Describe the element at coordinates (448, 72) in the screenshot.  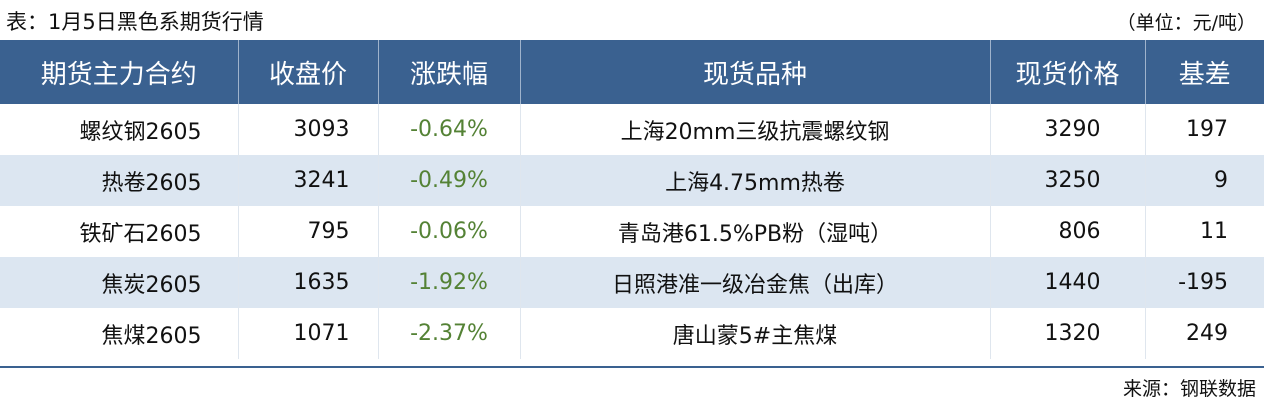
I see `header-change: 涨跌幅` at that location.